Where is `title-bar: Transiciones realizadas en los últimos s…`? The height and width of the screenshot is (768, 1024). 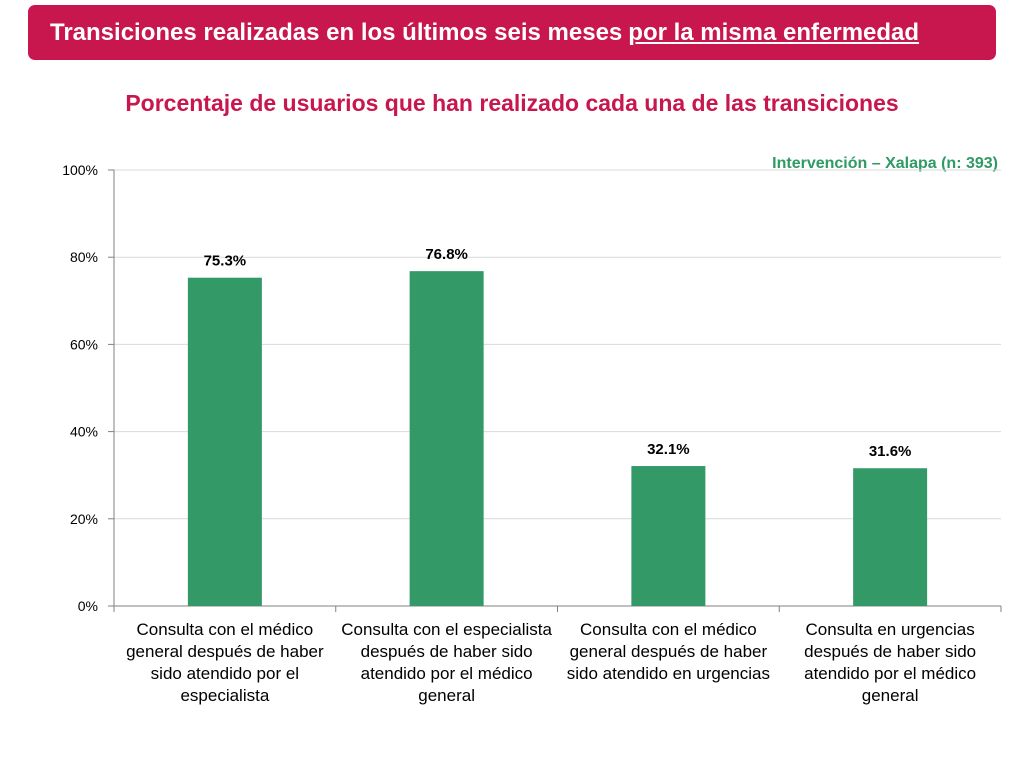
title-bar: Transiciones realizadas en los últimos s… is located at coordinates (512, 32).